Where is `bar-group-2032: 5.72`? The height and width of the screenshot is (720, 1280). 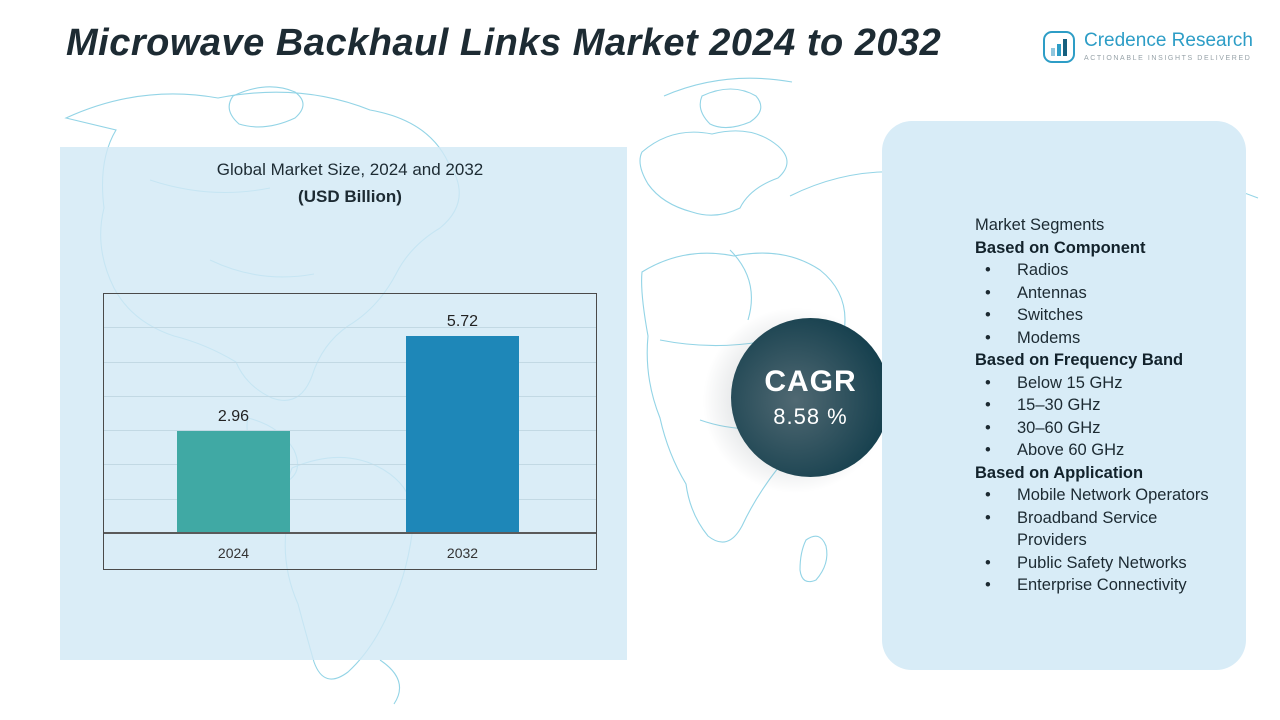 bar-group-2032: 5.72 is located at coordinates (462, 422).